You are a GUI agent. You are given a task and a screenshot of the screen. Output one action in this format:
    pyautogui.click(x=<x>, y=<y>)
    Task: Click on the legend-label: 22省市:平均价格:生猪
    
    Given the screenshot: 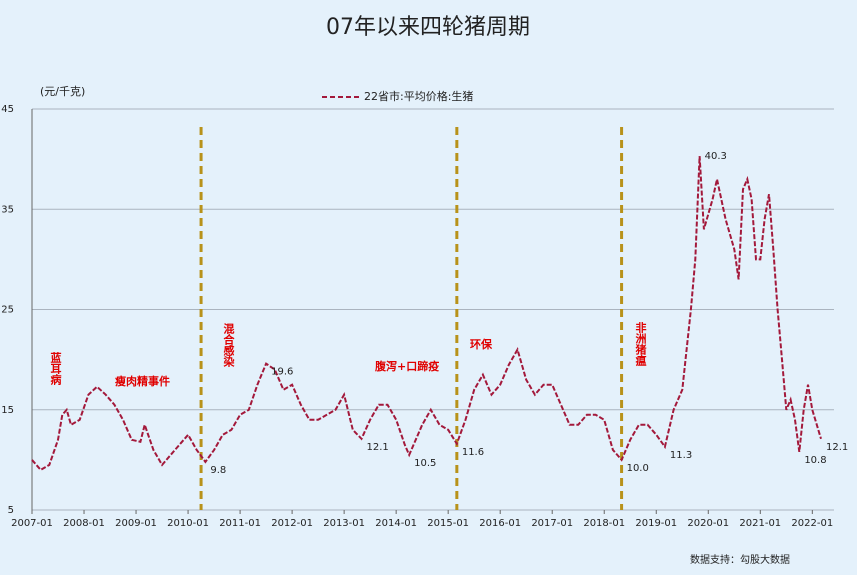 What is the action you would take?
    pyautogui.click(x=418, y=96)
    